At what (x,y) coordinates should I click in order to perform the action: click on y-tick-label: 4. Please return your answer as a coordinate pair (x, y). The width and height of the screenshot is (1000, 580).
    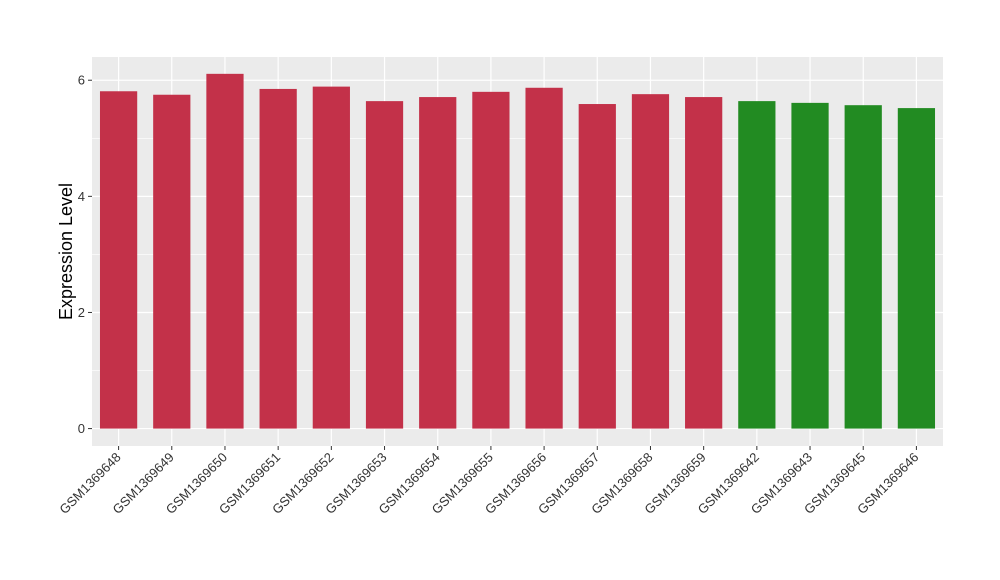
    Looking at the image, I should click on (81, 196).